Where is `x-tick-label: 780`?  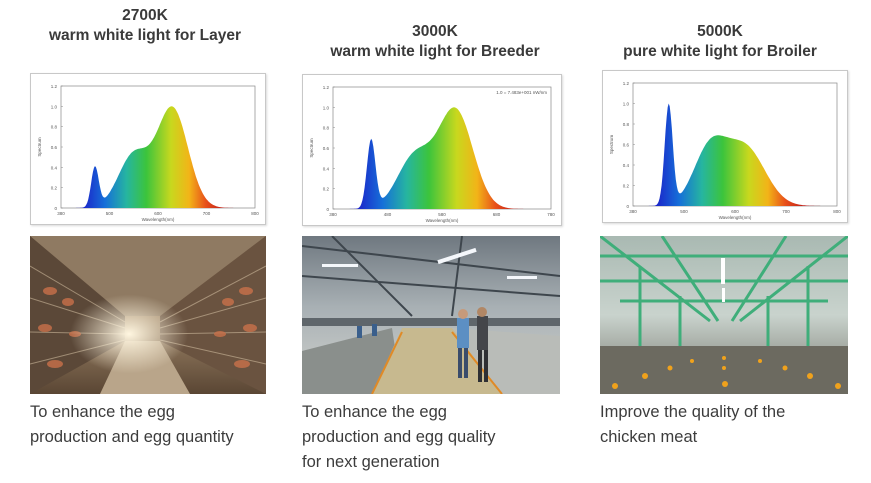
x-tick-label: 780 is located at coordinates (551, 214).